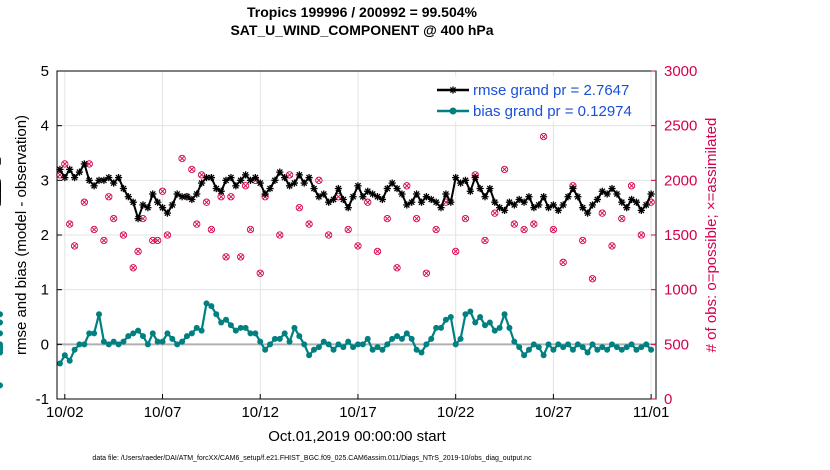  What do you see at coordinates (453, 90) in the screenshot?
I see `legend-rmse-marker` at bounding box center [453, 90].